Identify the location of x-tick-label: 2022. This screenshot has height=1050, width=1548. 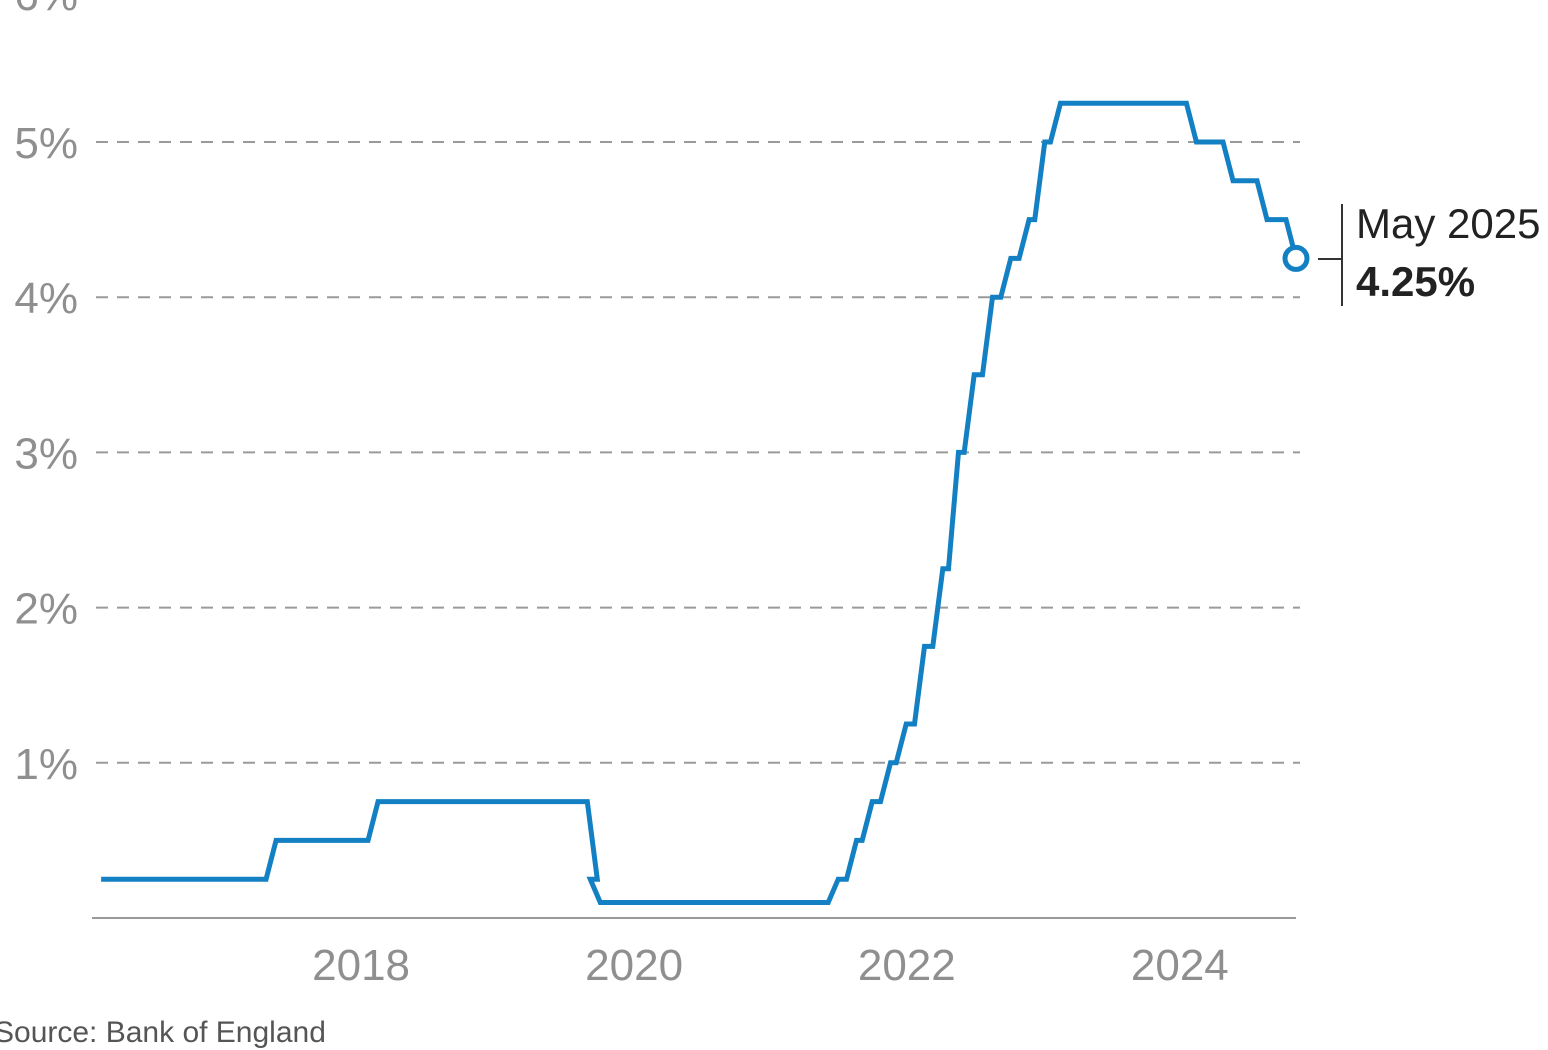
(907, 965).